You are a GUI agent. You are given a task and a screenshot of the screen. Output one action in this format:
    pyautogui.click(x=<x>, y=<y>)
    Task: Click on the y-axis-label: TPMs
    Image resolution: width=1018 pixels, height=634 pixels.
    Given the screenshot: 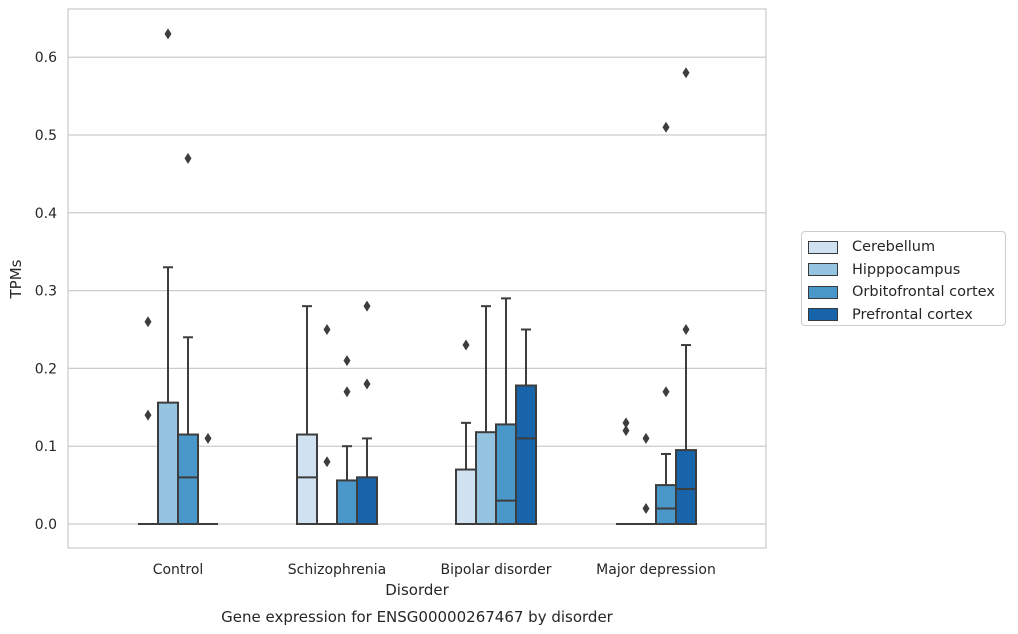 What is the action you would take?
    pyautogui.click(x=16, y=279)
    